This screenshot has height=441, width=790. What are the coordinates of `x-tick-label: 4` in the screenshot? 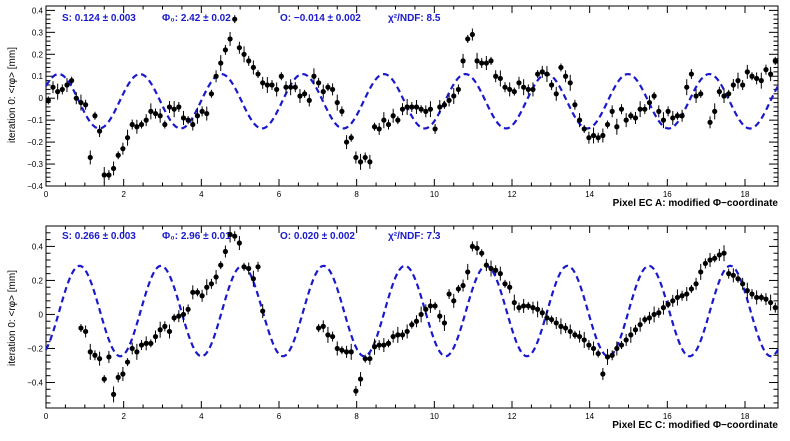 It's located at (201, 194).